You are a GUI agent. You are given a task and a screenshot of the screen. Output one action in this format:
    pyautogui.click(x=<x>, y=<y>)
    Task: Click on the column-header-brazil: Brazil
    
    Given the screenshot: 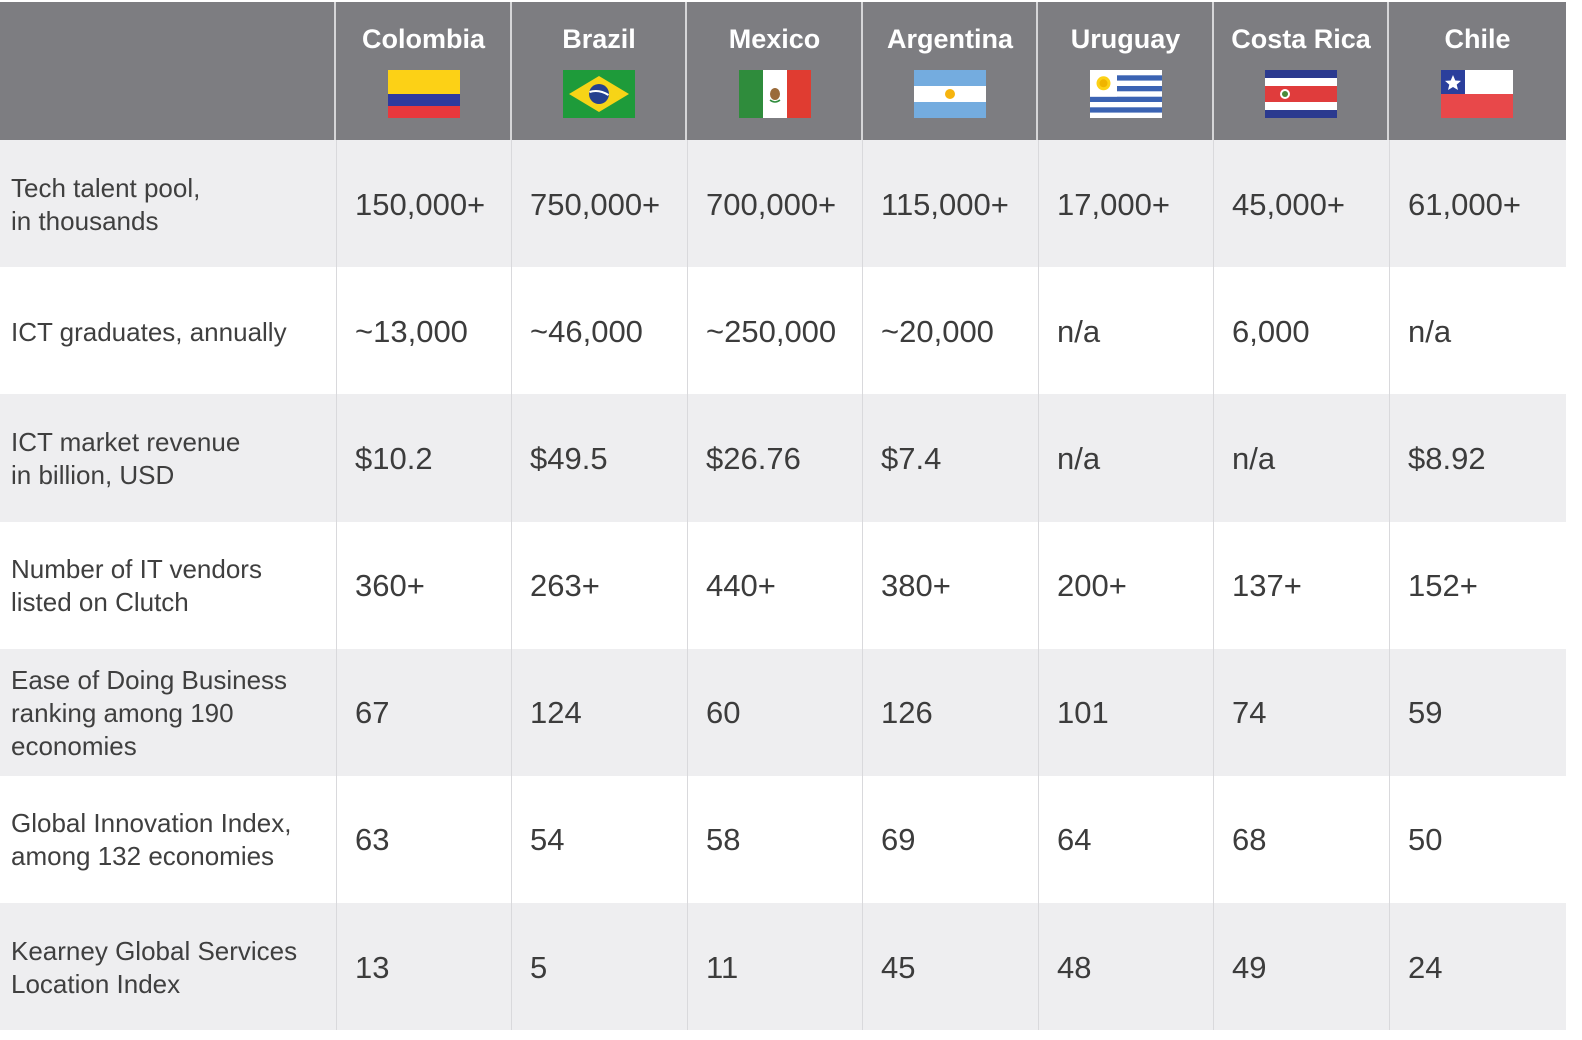 What is the action you would take?
    pyautogui.click(x=599, y=71)
    